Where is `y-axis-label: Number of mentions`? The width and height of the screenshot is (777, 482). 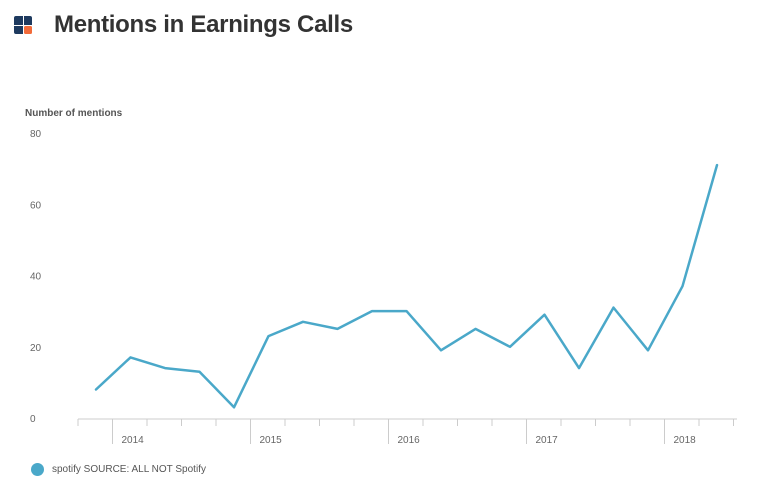 y-axis-label: Number of mentions is located at coordinates (74, 113).